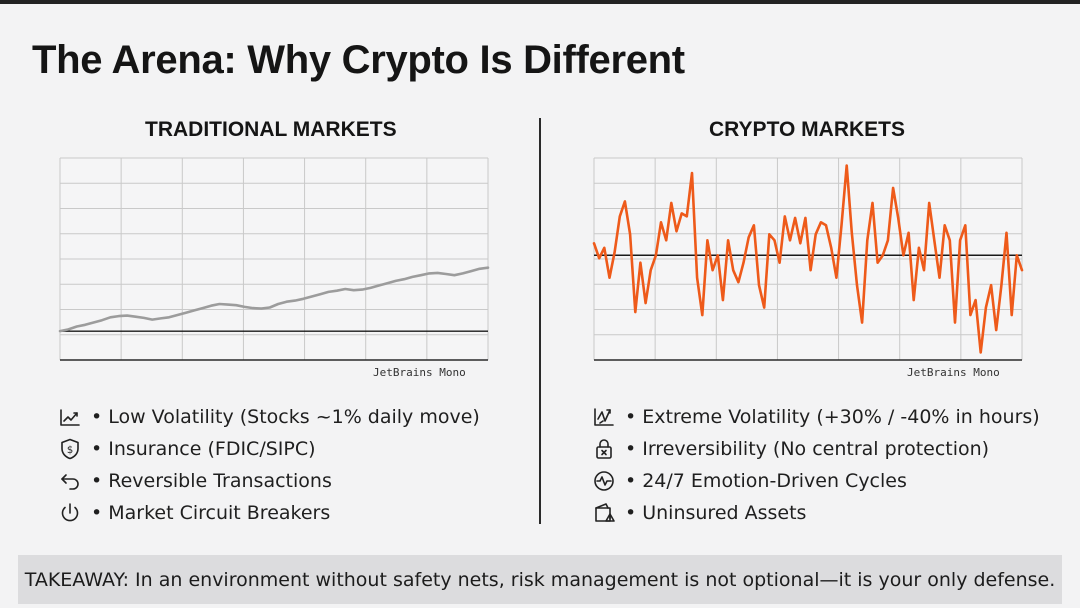  Describe the element at coordinates (294, 417) in the screenshot. I see `feature-text: Low Volatility (Stocks ~1% daily move)` at that location.